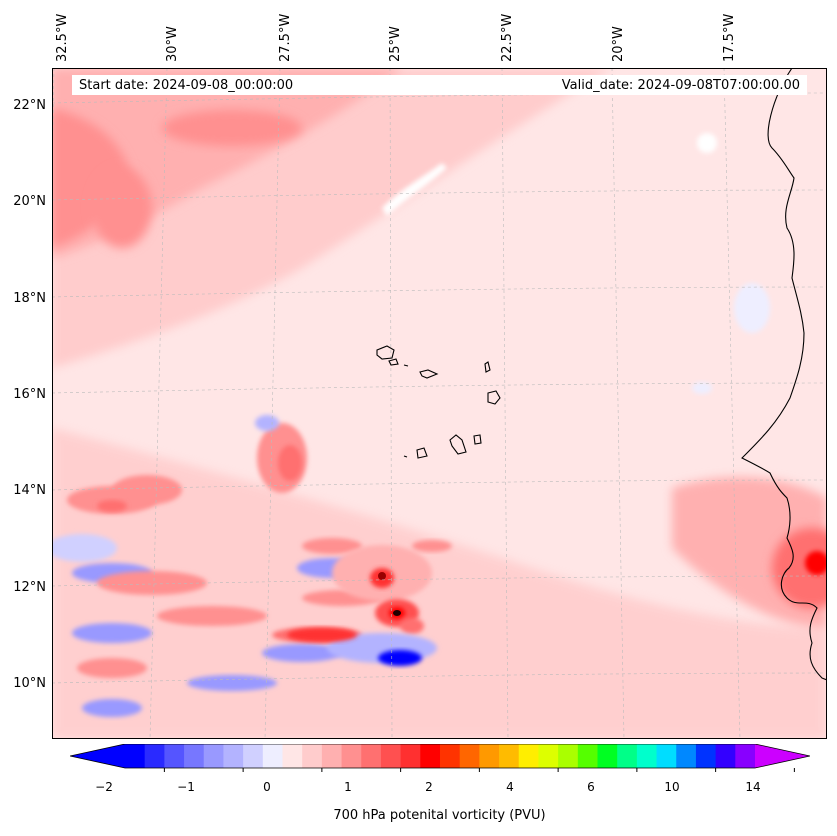 Image resolution: width=837 pixels, height=836 pixels. Describe the element at coordinates (729, 37) in the screenshot. I see `lon-label: 17.5°W` at that location.